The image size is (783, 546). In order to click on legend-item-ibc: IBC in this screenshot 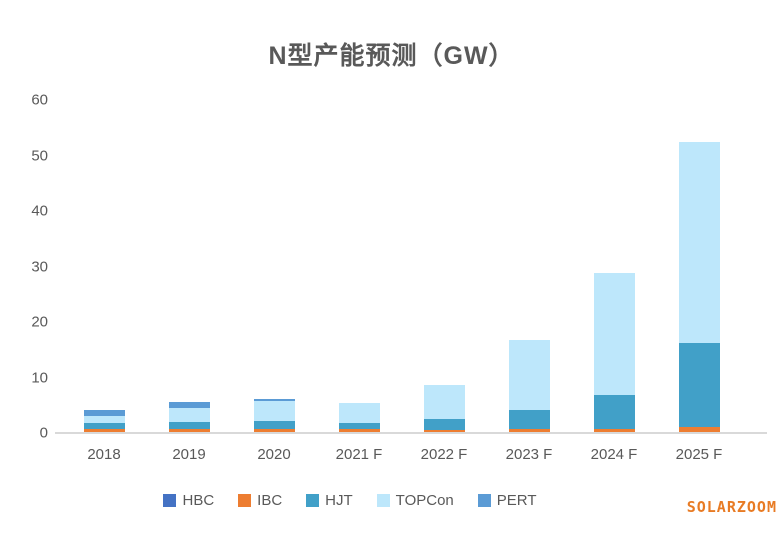, I will do `click(260, 500)`.